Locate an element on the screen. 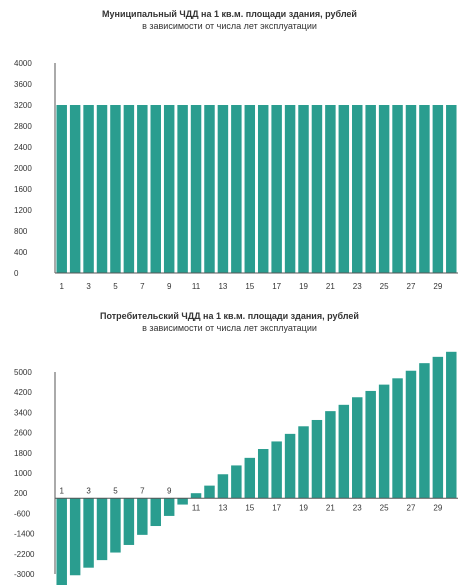 This screenshot has width=459, height=585. y-tick-label: 2800 is located at coordinates (23, 126).